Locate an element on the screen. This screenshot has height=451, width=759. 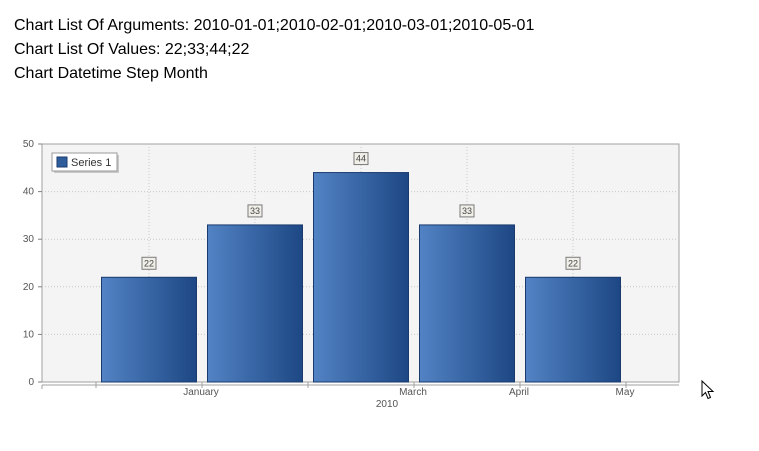
bar-april is located at coordinates (467, 303).